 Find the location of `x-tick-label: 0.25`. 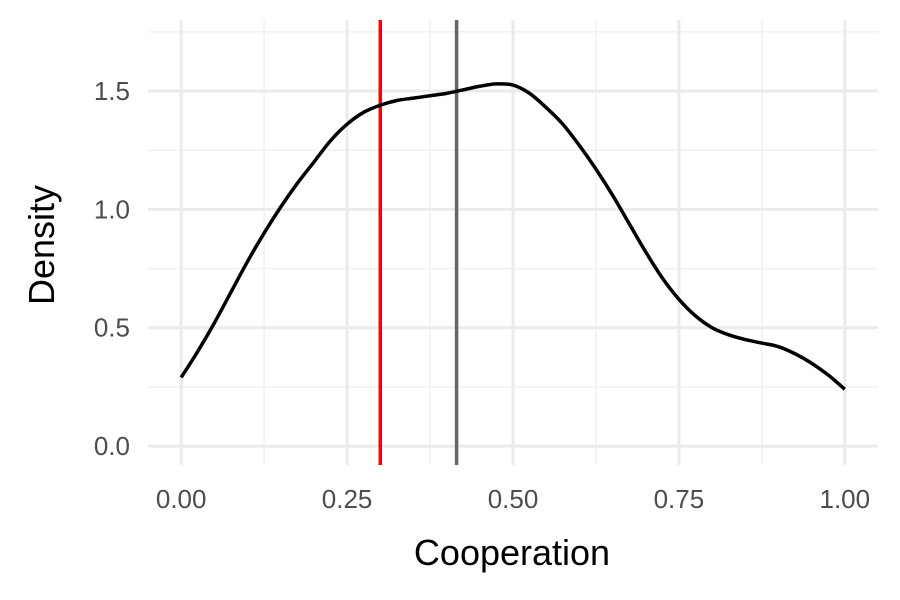

x-tick-label: 0.25 is located at coordinates (347, 499).